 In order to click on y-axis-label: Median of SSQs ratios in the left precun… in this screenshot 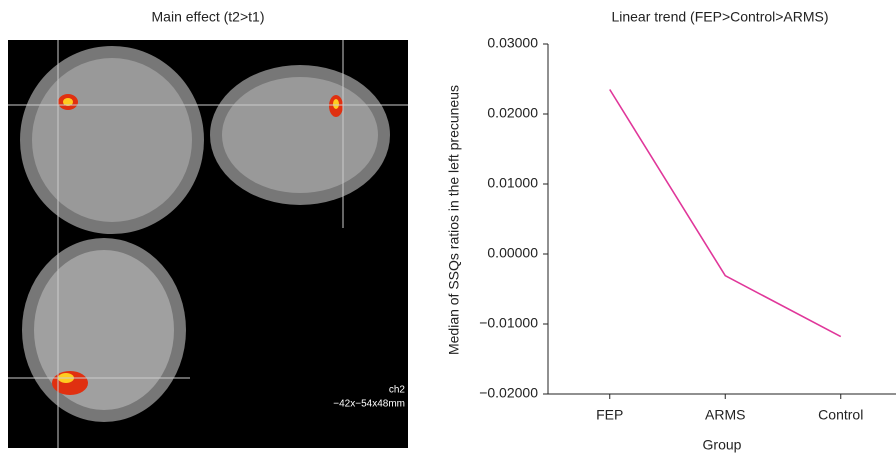, I will do `click(454, 220)`.